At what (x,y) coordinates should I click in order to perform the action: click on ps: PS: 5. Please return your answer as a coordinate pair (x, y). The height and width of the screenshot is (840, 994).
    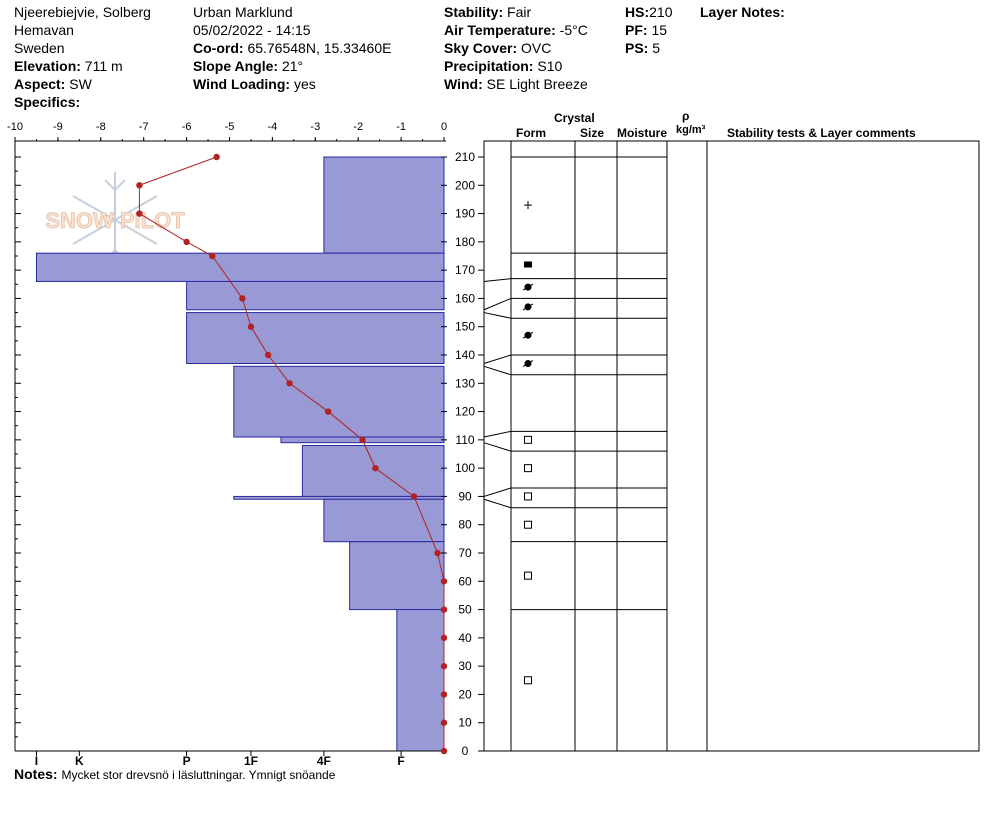
    Looking at the image, I should click on (642, 48).